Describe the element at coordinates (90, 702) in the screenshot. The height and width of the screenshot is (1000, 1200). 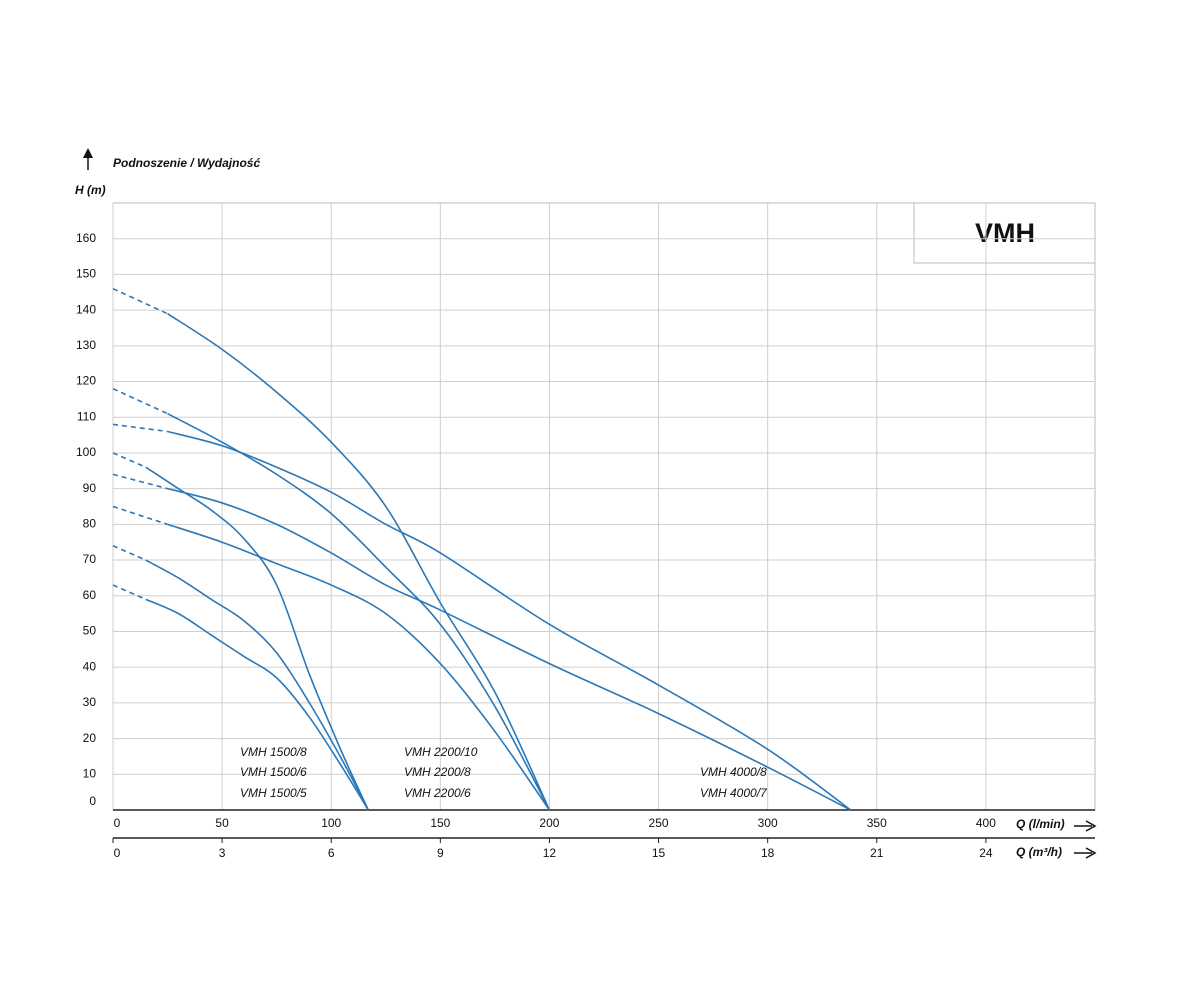
I see `y-tick-label: 30` at that location.